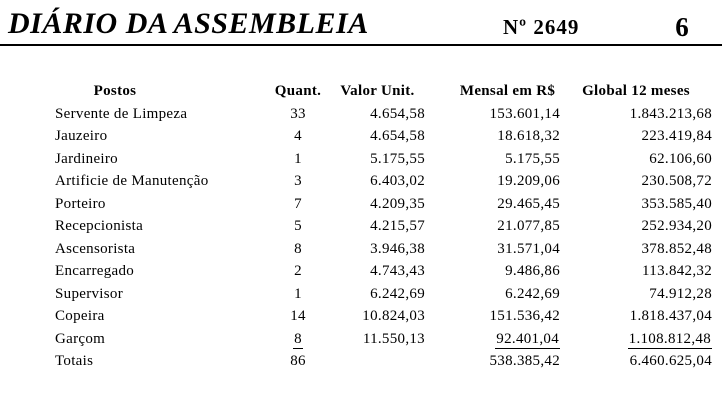 Image resolution: width=728 pixels, height=414 pixels. I want to click on cell-text: 1.818.437,04, so click(670, 316).